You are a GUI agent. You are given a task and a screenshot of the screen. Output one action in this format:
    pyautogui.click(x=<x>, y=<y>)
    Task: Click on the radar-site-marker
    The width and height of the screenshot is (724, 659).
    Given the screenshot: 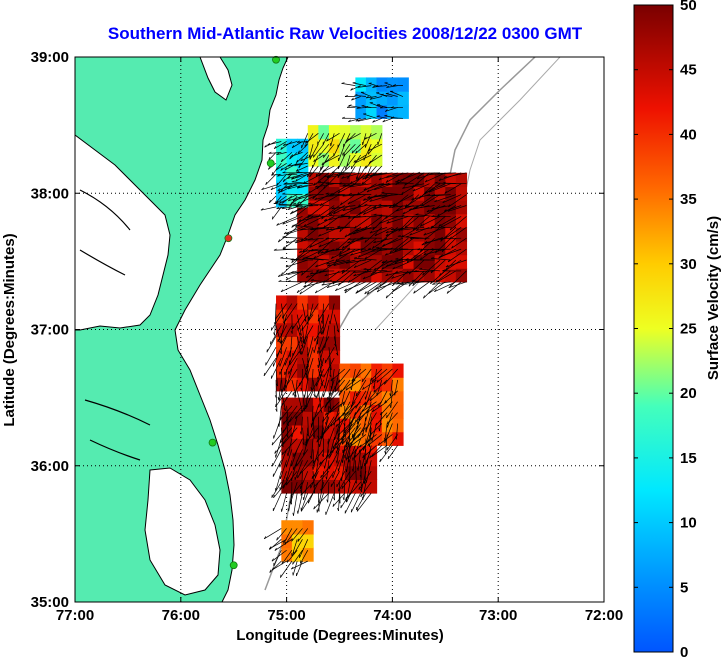 What is the action you would take?
    pyautogui.click(x=270, y=163)
    